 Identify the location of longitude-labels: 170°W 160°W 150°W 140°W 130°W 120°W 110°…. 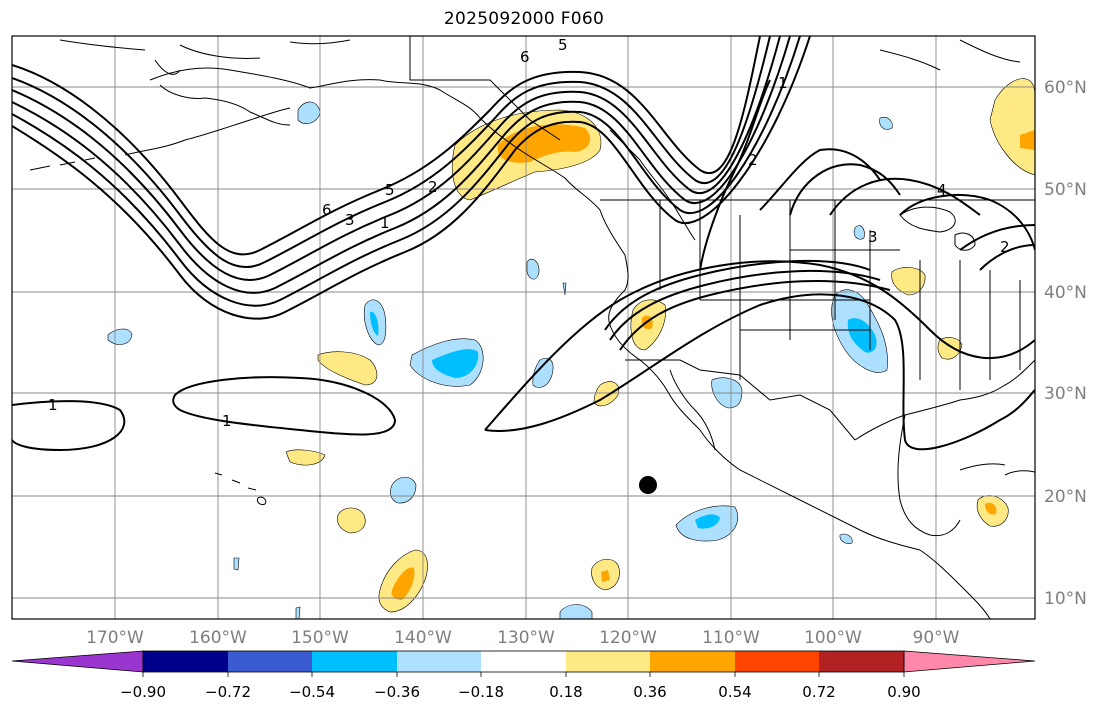
(523, 638).